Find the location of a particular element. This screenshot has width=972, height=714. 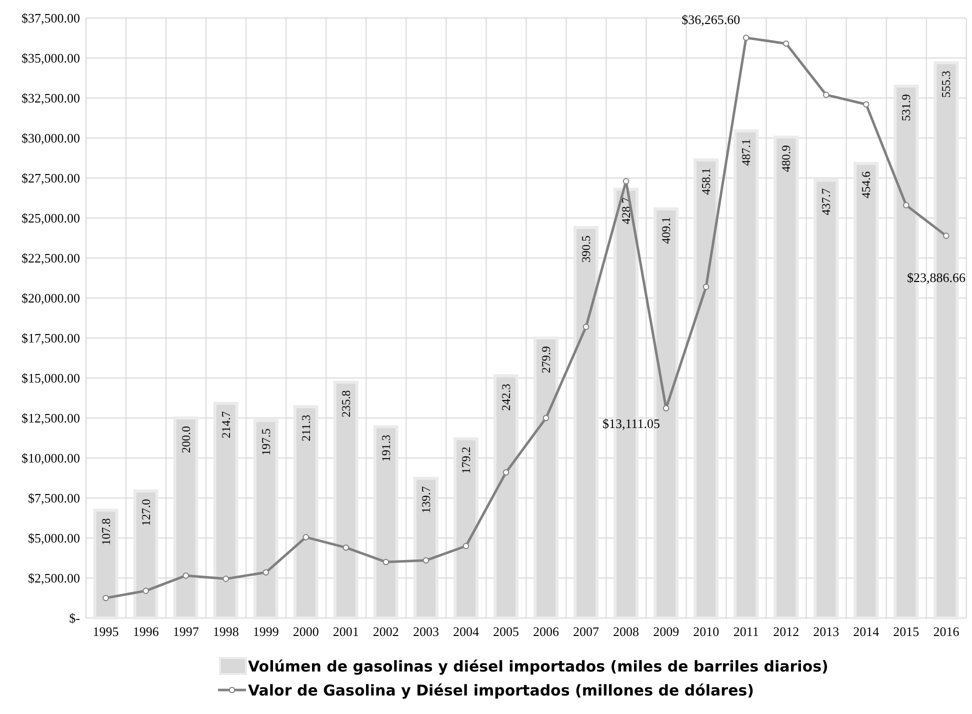

data-label: 214.7 is located at coordinates (225, 424).